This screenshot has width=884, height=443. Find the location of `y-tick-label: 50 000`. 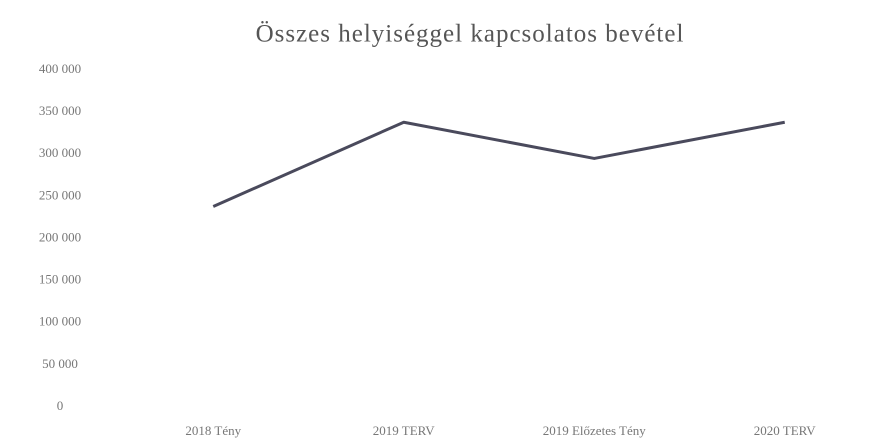

y-tick-label: 50 000 is located at coordinates (60, 363).